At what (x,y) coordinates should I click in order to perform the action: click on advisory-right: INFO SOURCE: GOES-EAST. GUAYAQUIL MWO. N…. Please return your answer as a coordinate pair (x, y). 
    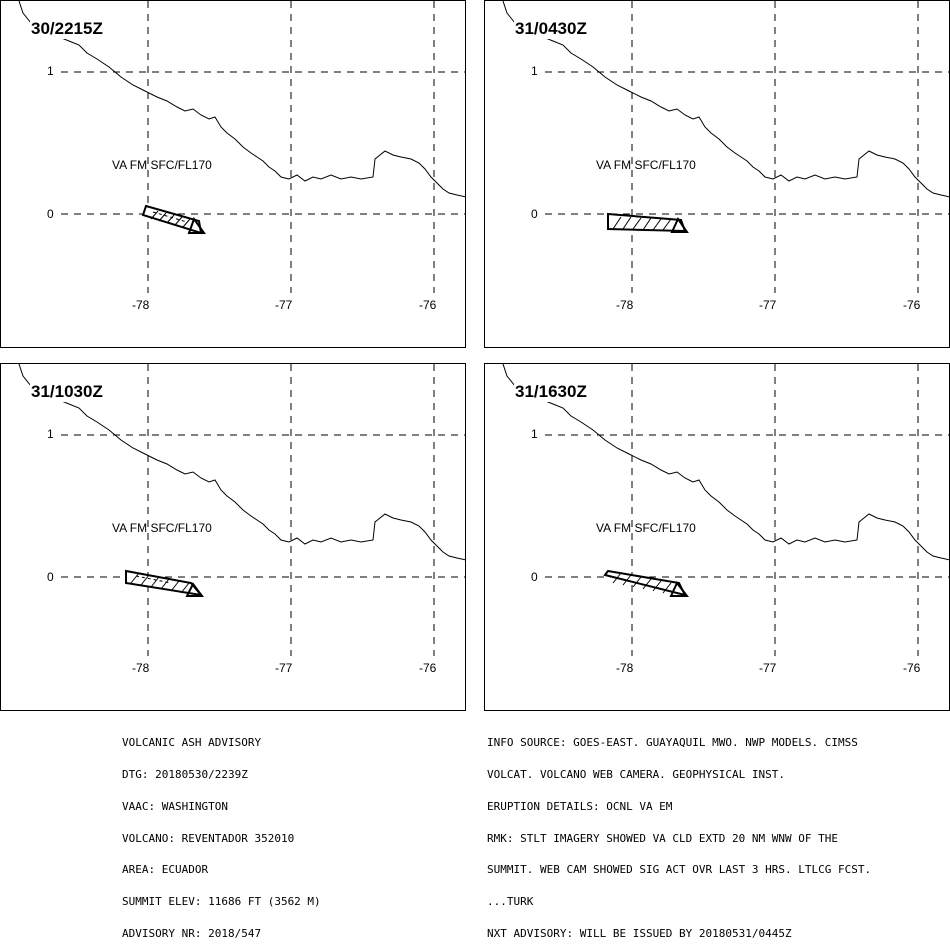
    Looking at the image, I should click on (679, 833).